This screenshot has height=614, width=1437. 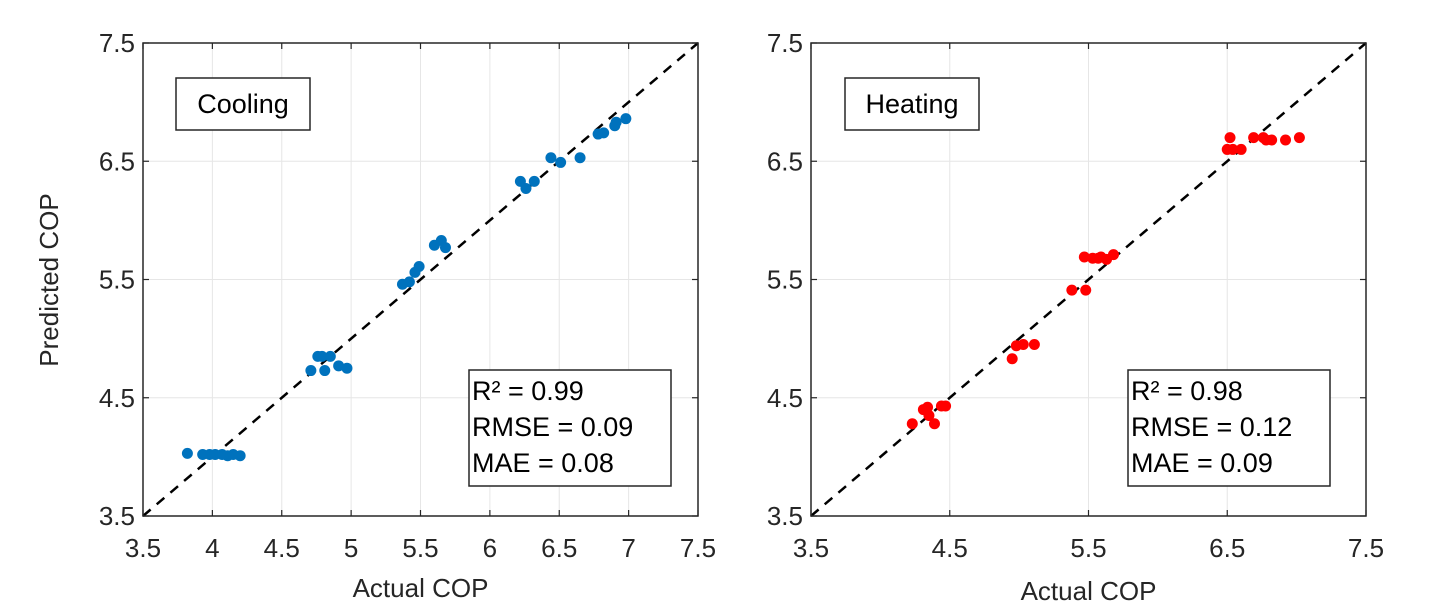 I want to click on heating-y-tick-label: 7.5, so click(x=785, y=43).